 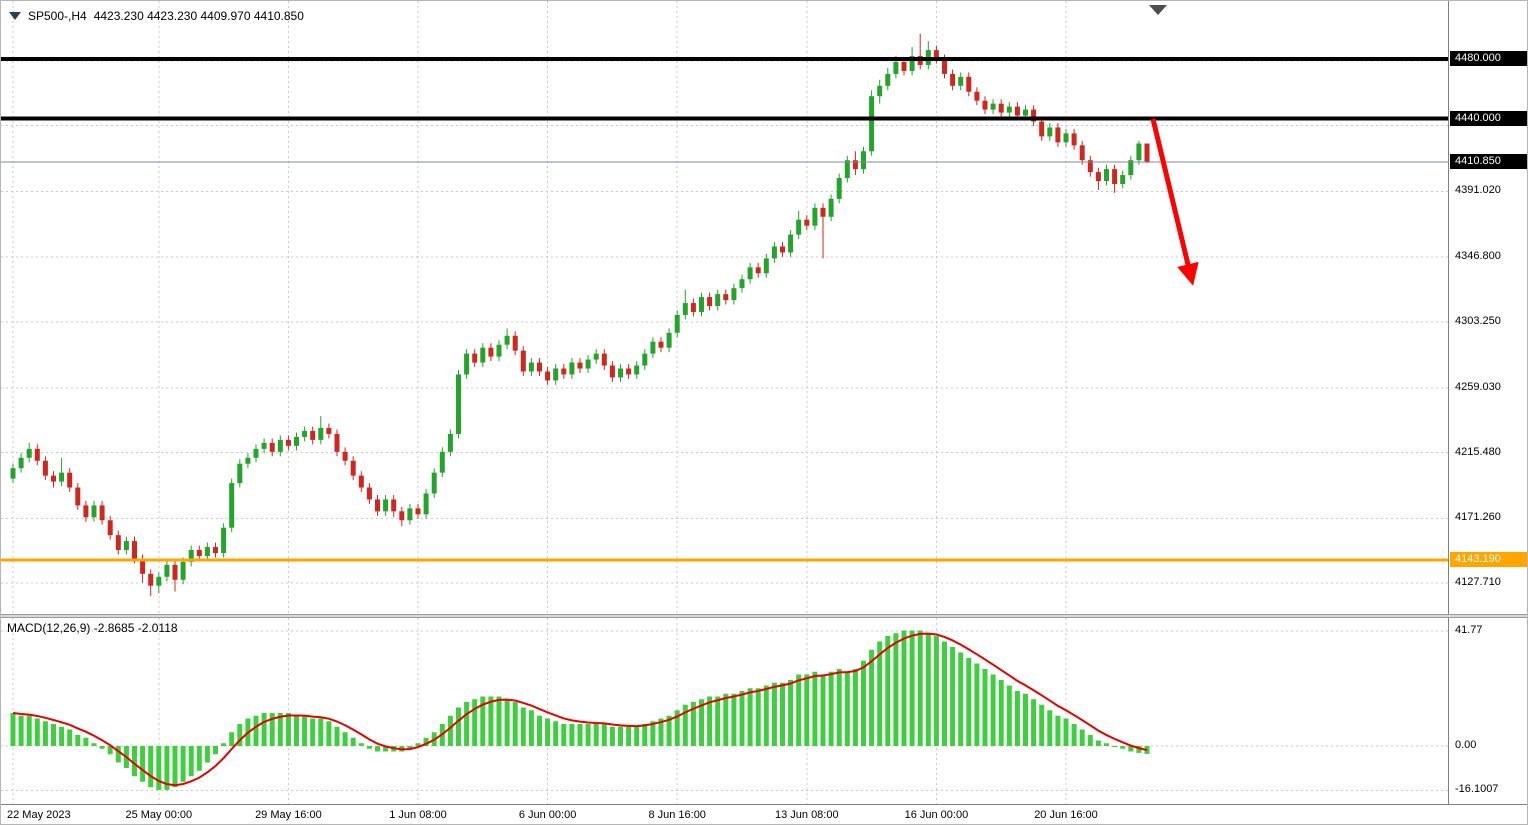 I want to click on macd-histogram-layer, so click(x=580, y=710).